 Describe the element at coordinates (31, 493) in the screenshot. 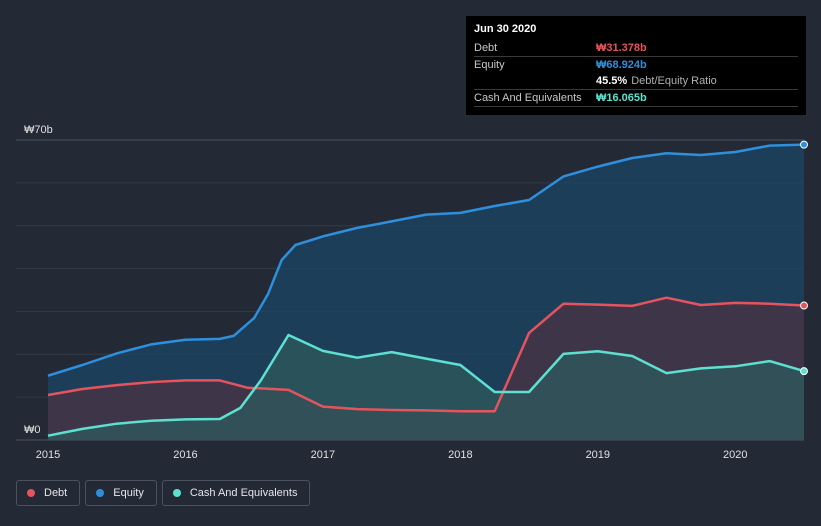

I see `legend-debt-dot-icon` at that location.